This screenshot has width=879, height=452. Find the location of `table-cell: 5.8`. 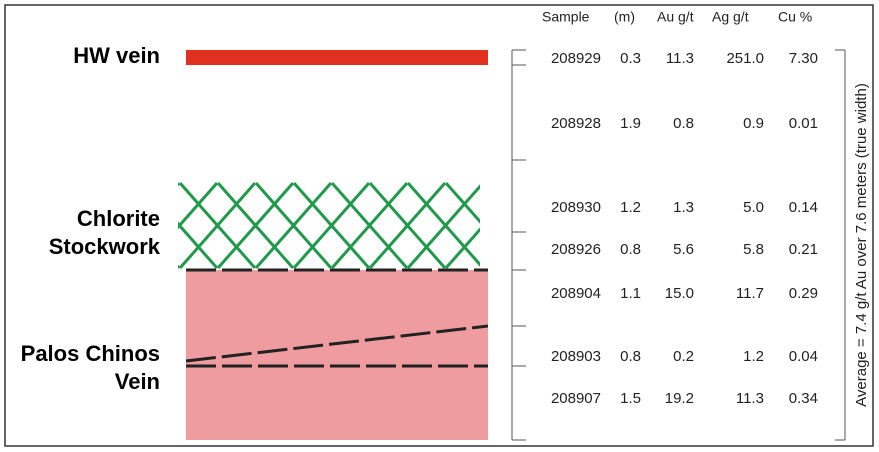

table-cell: 5.8 is located at coordinates (753, 249).